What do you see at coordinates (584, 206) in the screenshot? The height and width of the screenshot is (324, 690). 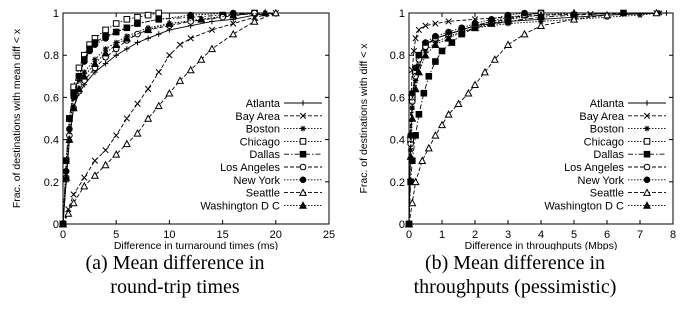 I see `legend-label-b-8: Washington D C` at bounding box center [584, 206].